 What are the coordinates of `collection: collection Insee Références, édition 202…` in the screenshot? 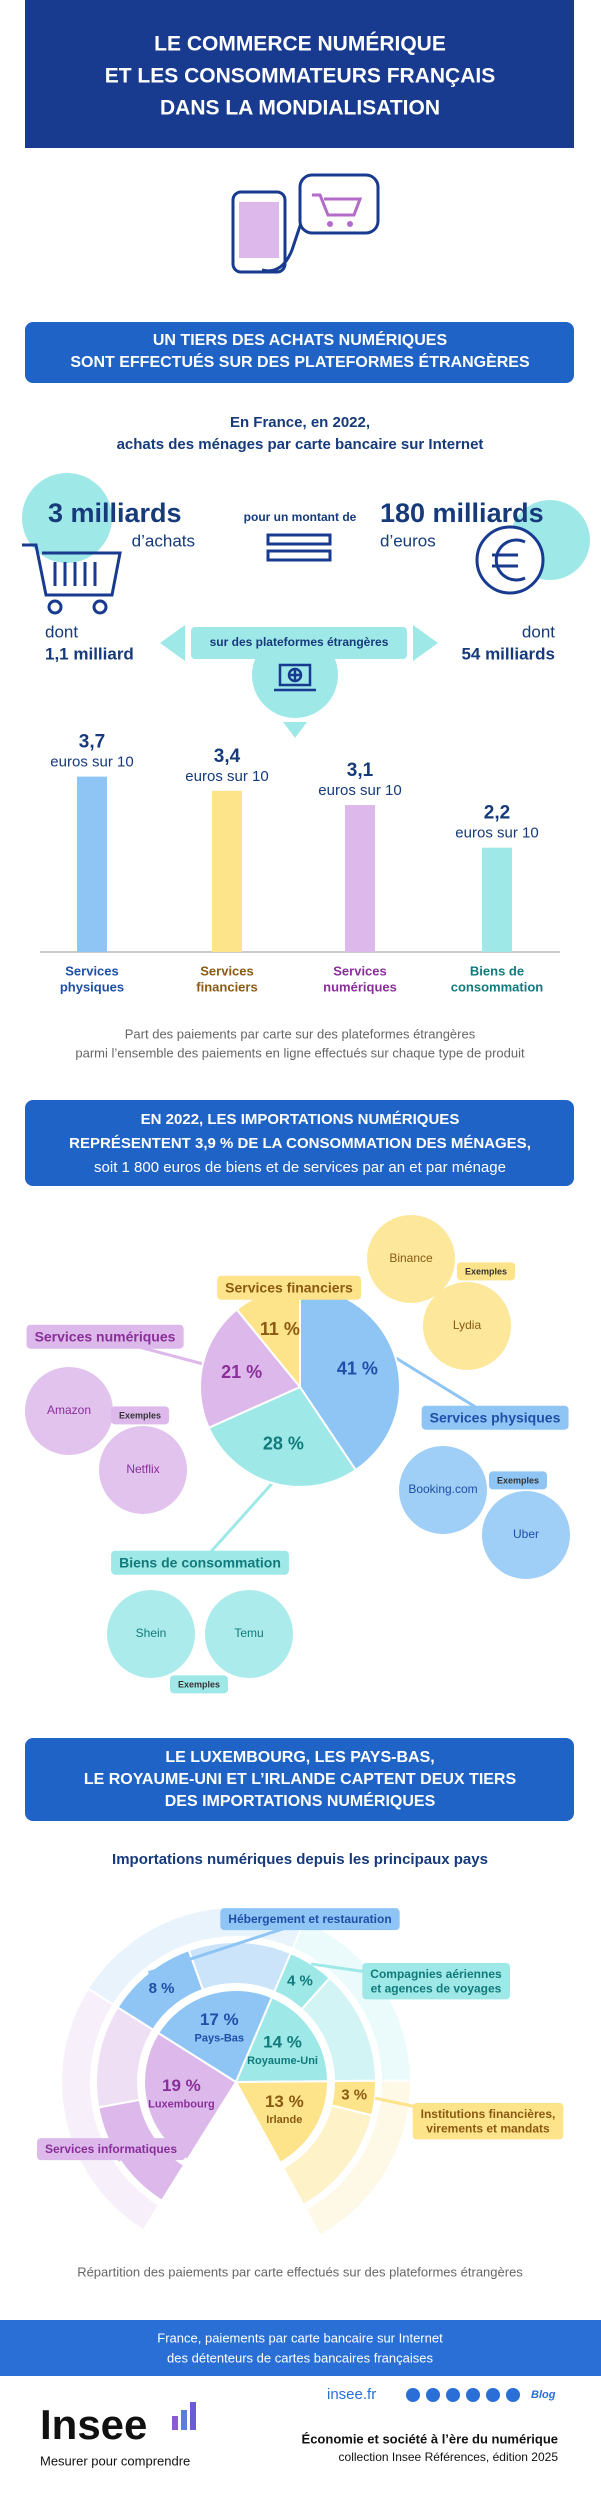 It's located at (449, 2457).